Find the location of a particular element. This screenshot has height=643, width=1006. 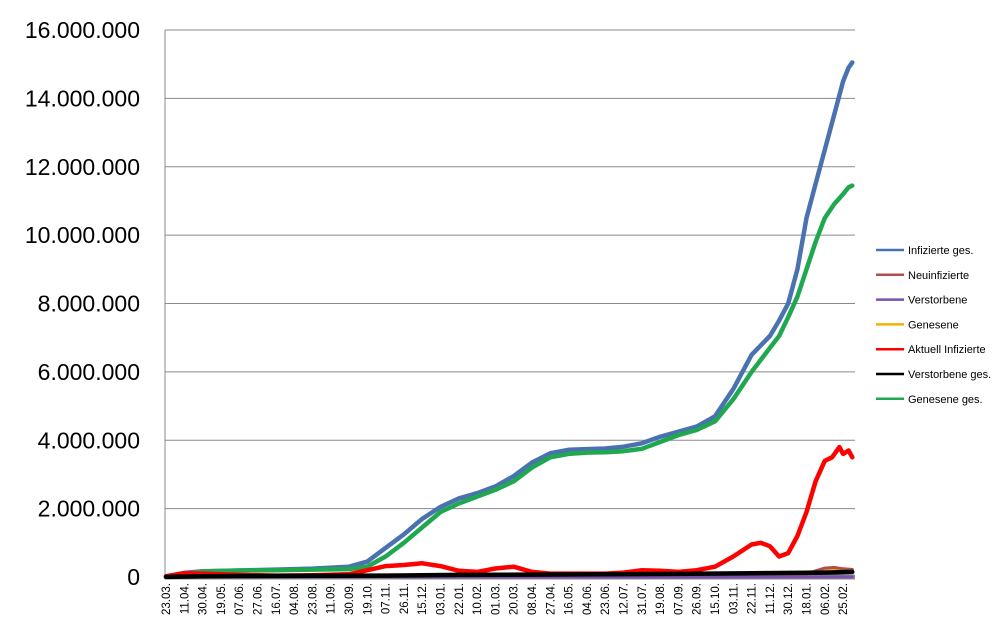

legend-label: Infizierte ges. is located at coordinates (940, 251).